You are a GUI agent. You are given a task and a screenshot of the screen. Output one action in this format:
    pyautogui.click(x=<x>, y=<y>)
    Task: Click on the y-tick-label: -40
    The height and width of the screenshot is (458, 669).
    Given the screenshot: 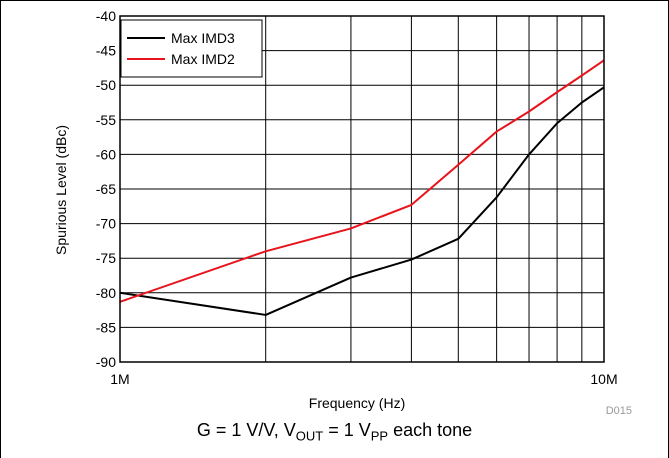 What is the action you would take?
    pyautogui.click(x=106, y=16)
    